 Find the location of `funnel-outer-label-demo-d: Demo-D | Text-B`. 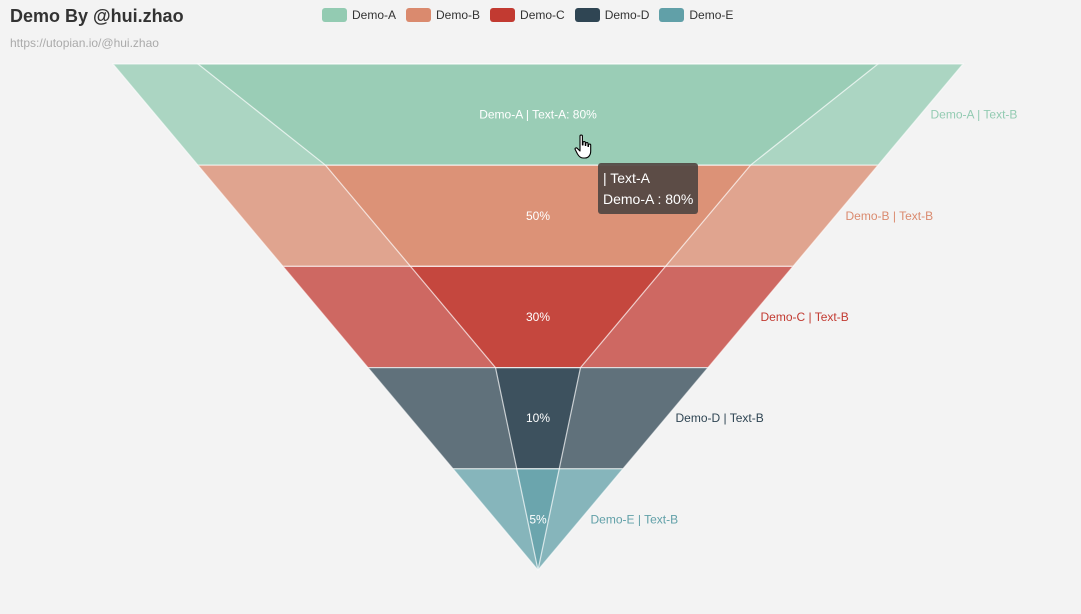

funnel-outer-label-demo-d: Demo-D | Text-B is located at coordinates (720, 418).